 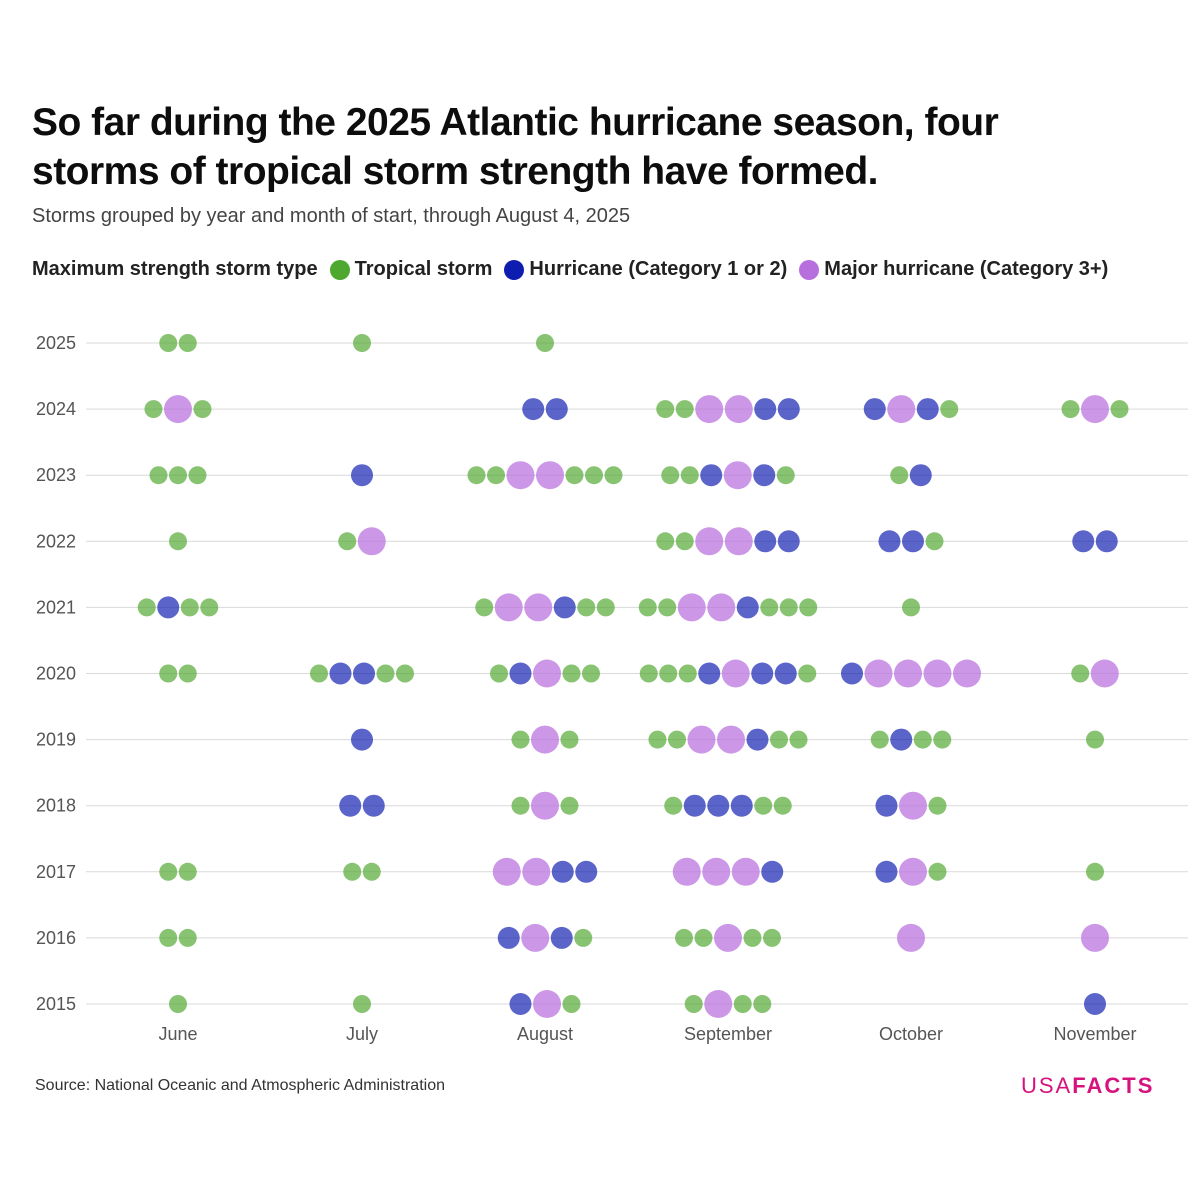 I want to click on legend-item-tropical-storm: Tropical storm, so click(x=410, y=269).